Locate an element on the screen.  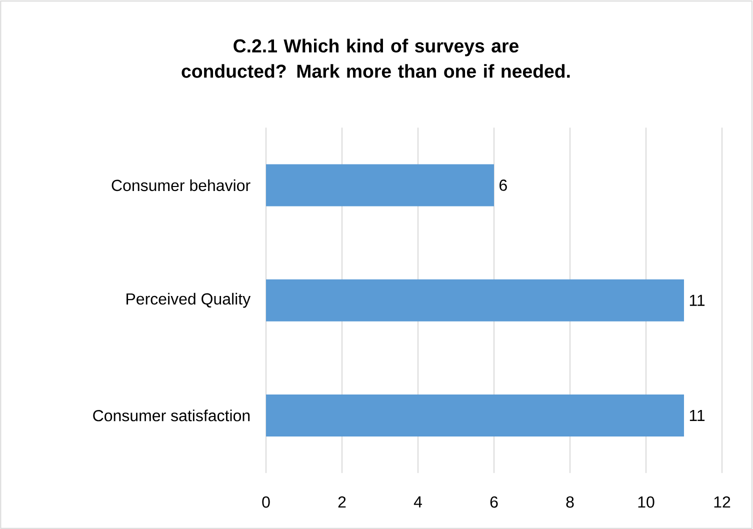
x-tick-label: 10 is located at coordinates (646, 502).